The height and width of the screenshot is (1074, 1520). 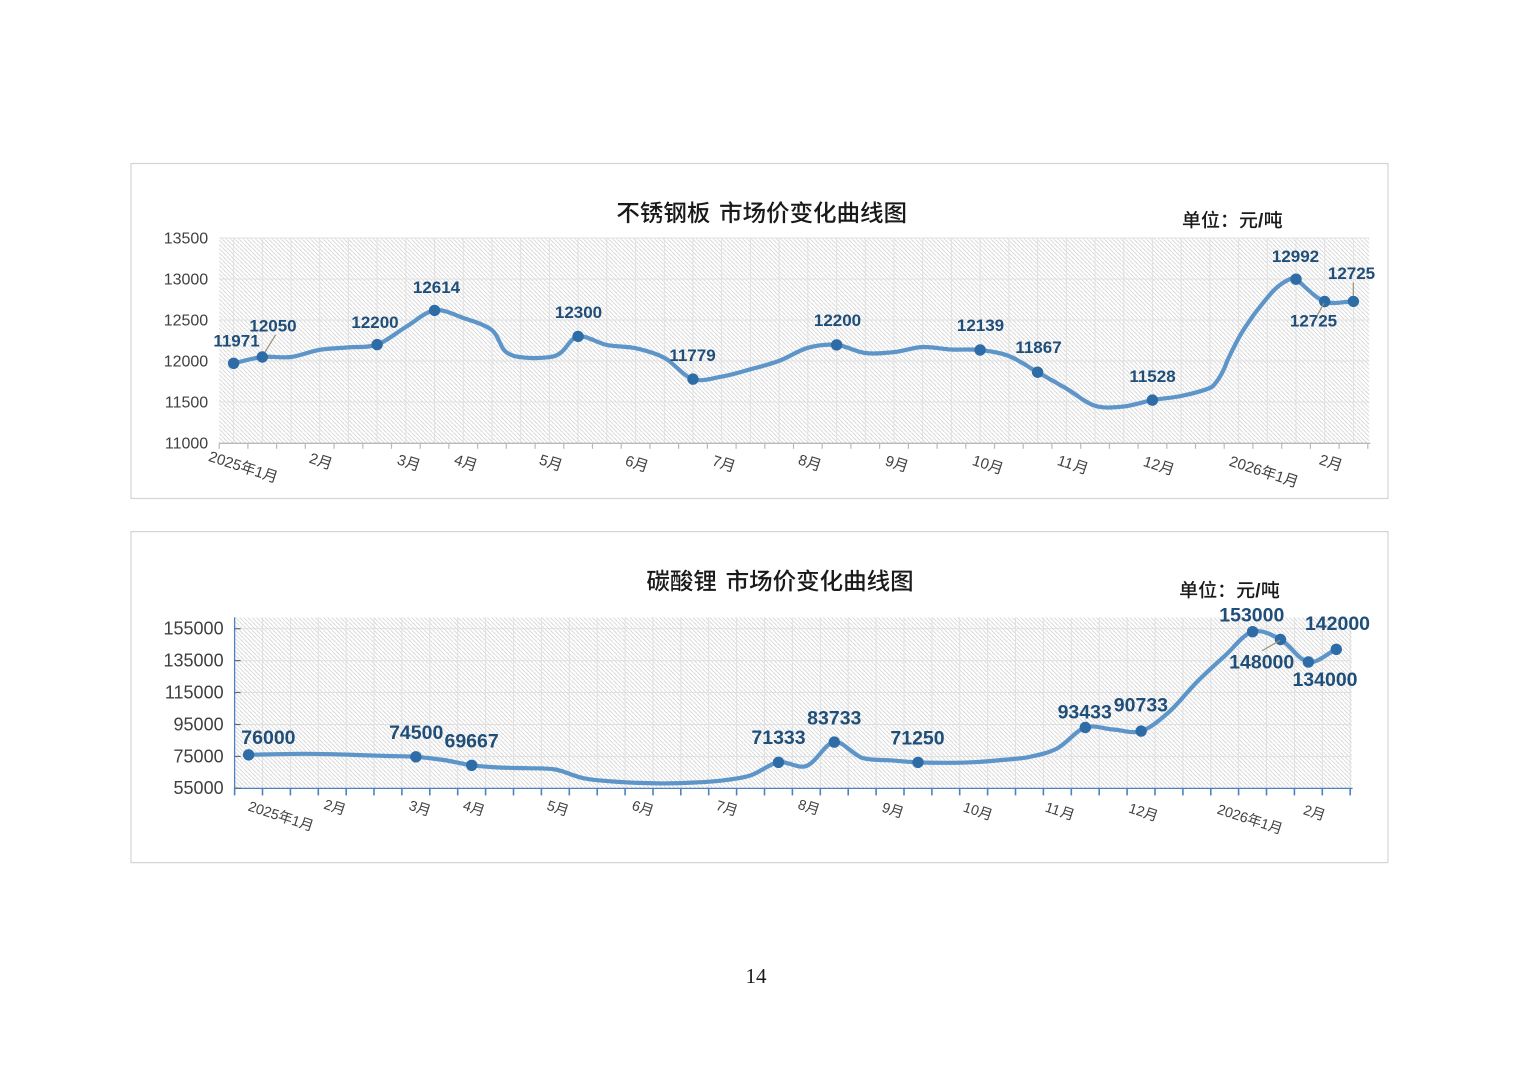 I want to click on svg-text: 90733, so click(x=1141, y=706).